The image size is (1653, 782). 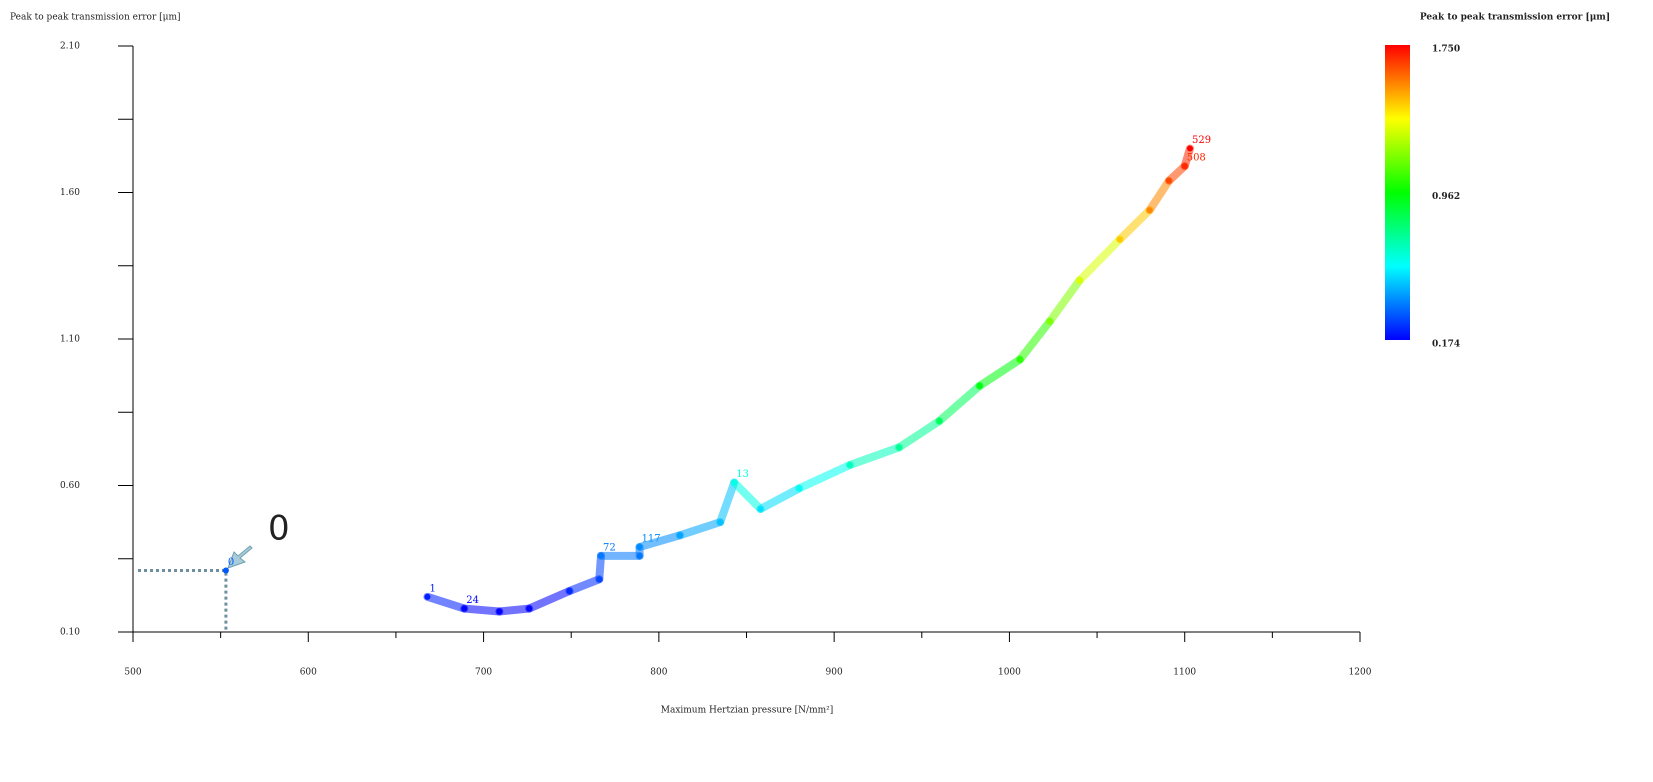 What do you see at coordinates (1360, 673) in the screenshot?
I see `x-tick-label: 1200` at bounding box center [1360, 673].